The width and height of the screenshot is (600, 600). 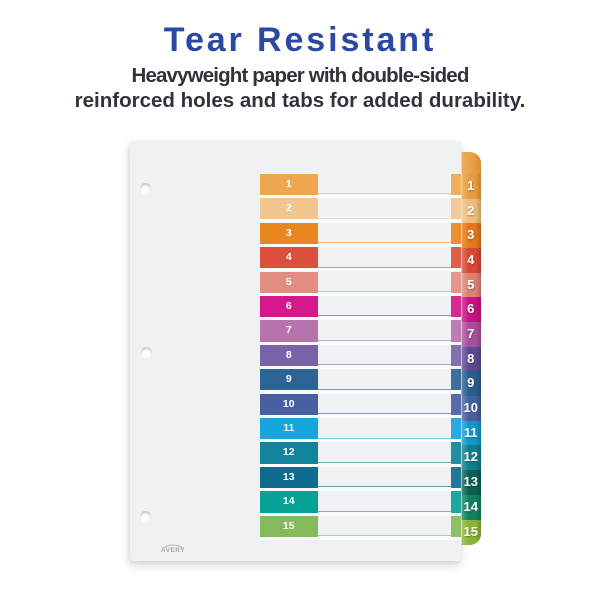 I want to click on svg-text: AVERY, so click(x=173, y=550).